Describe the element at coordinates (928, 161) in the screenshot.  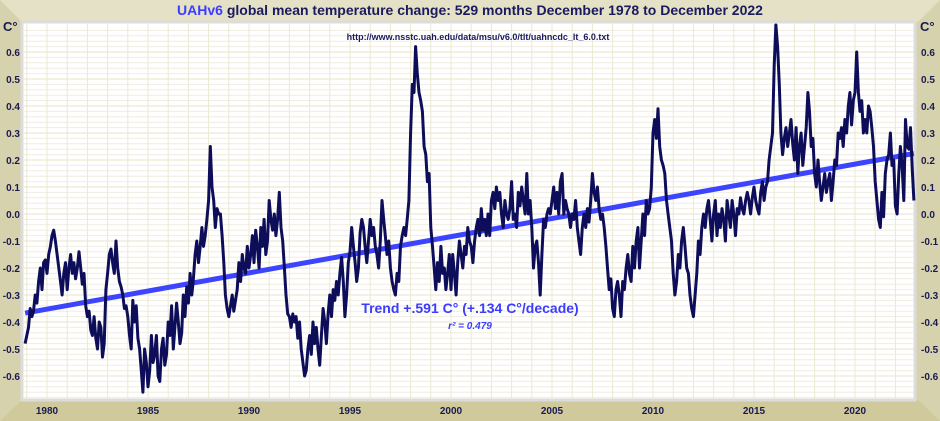
I see `y-tick-label-right: 0.2` at that location.